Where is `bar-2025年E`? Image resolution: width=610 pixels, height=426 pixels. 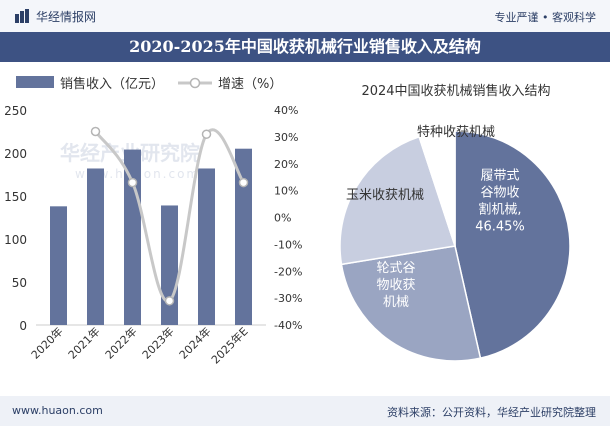
bar-2025年E is located at coordinates (243, 236).